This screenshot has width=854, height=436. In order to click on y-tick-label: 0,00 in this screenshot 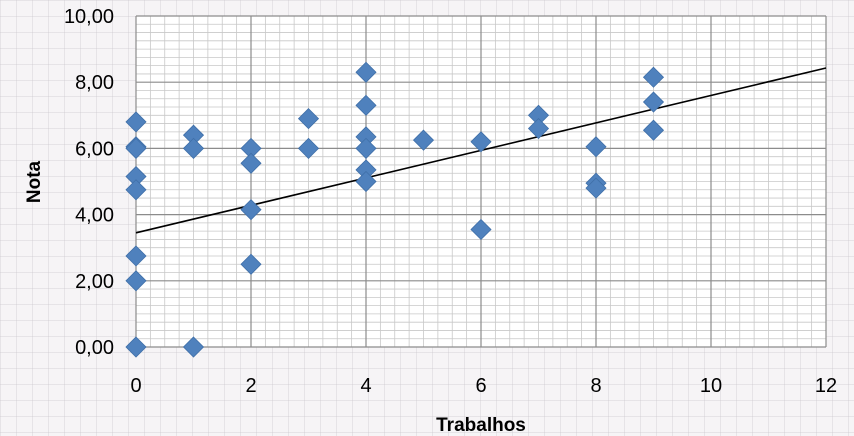, I will do `click(94, 348)`.